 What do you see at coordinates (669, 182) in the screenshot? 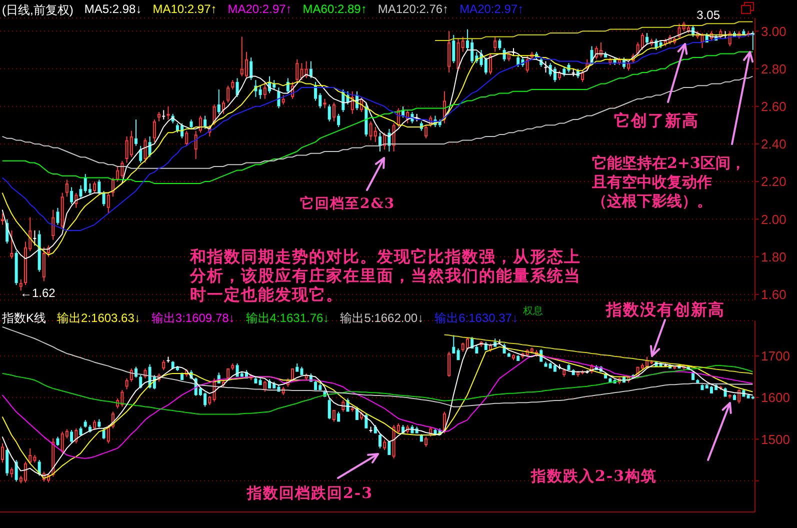
I see `annotation: 它能坚持在2+3区间，且有空中收复动作（这根下影线）。` at bounding box center [669, 182].